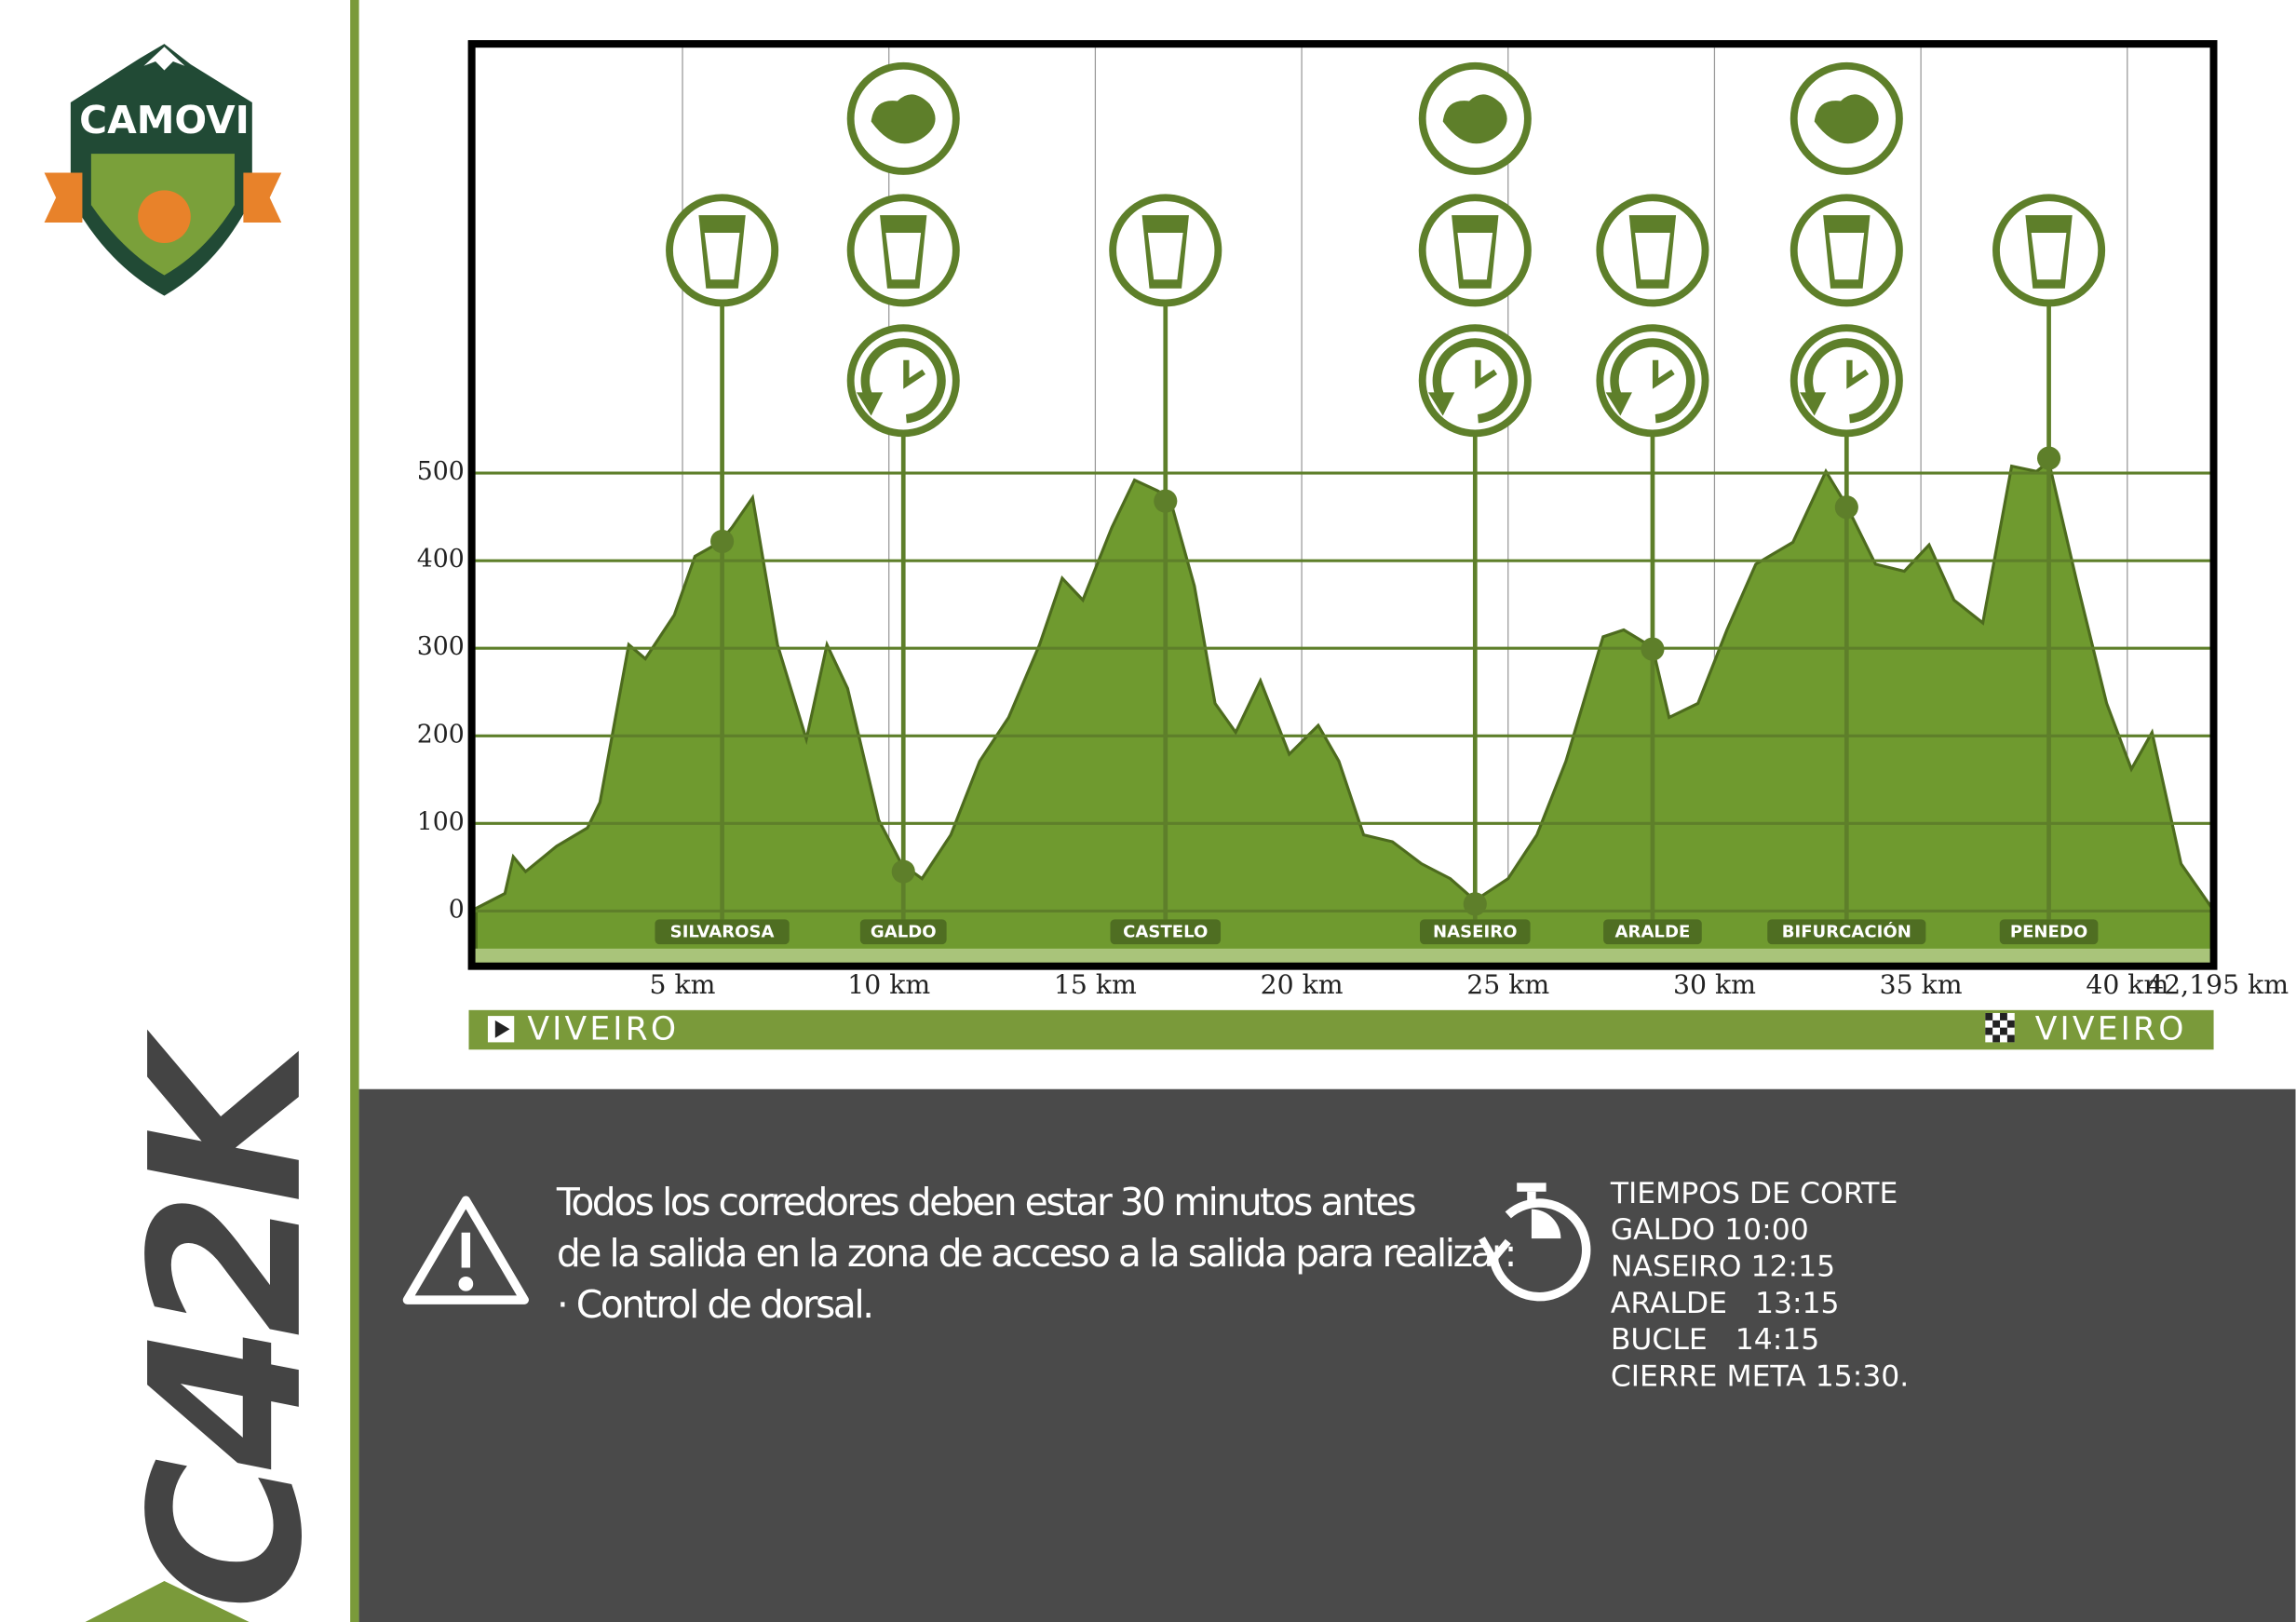  I want to click on station-label: GALDO, so click(904, 932).